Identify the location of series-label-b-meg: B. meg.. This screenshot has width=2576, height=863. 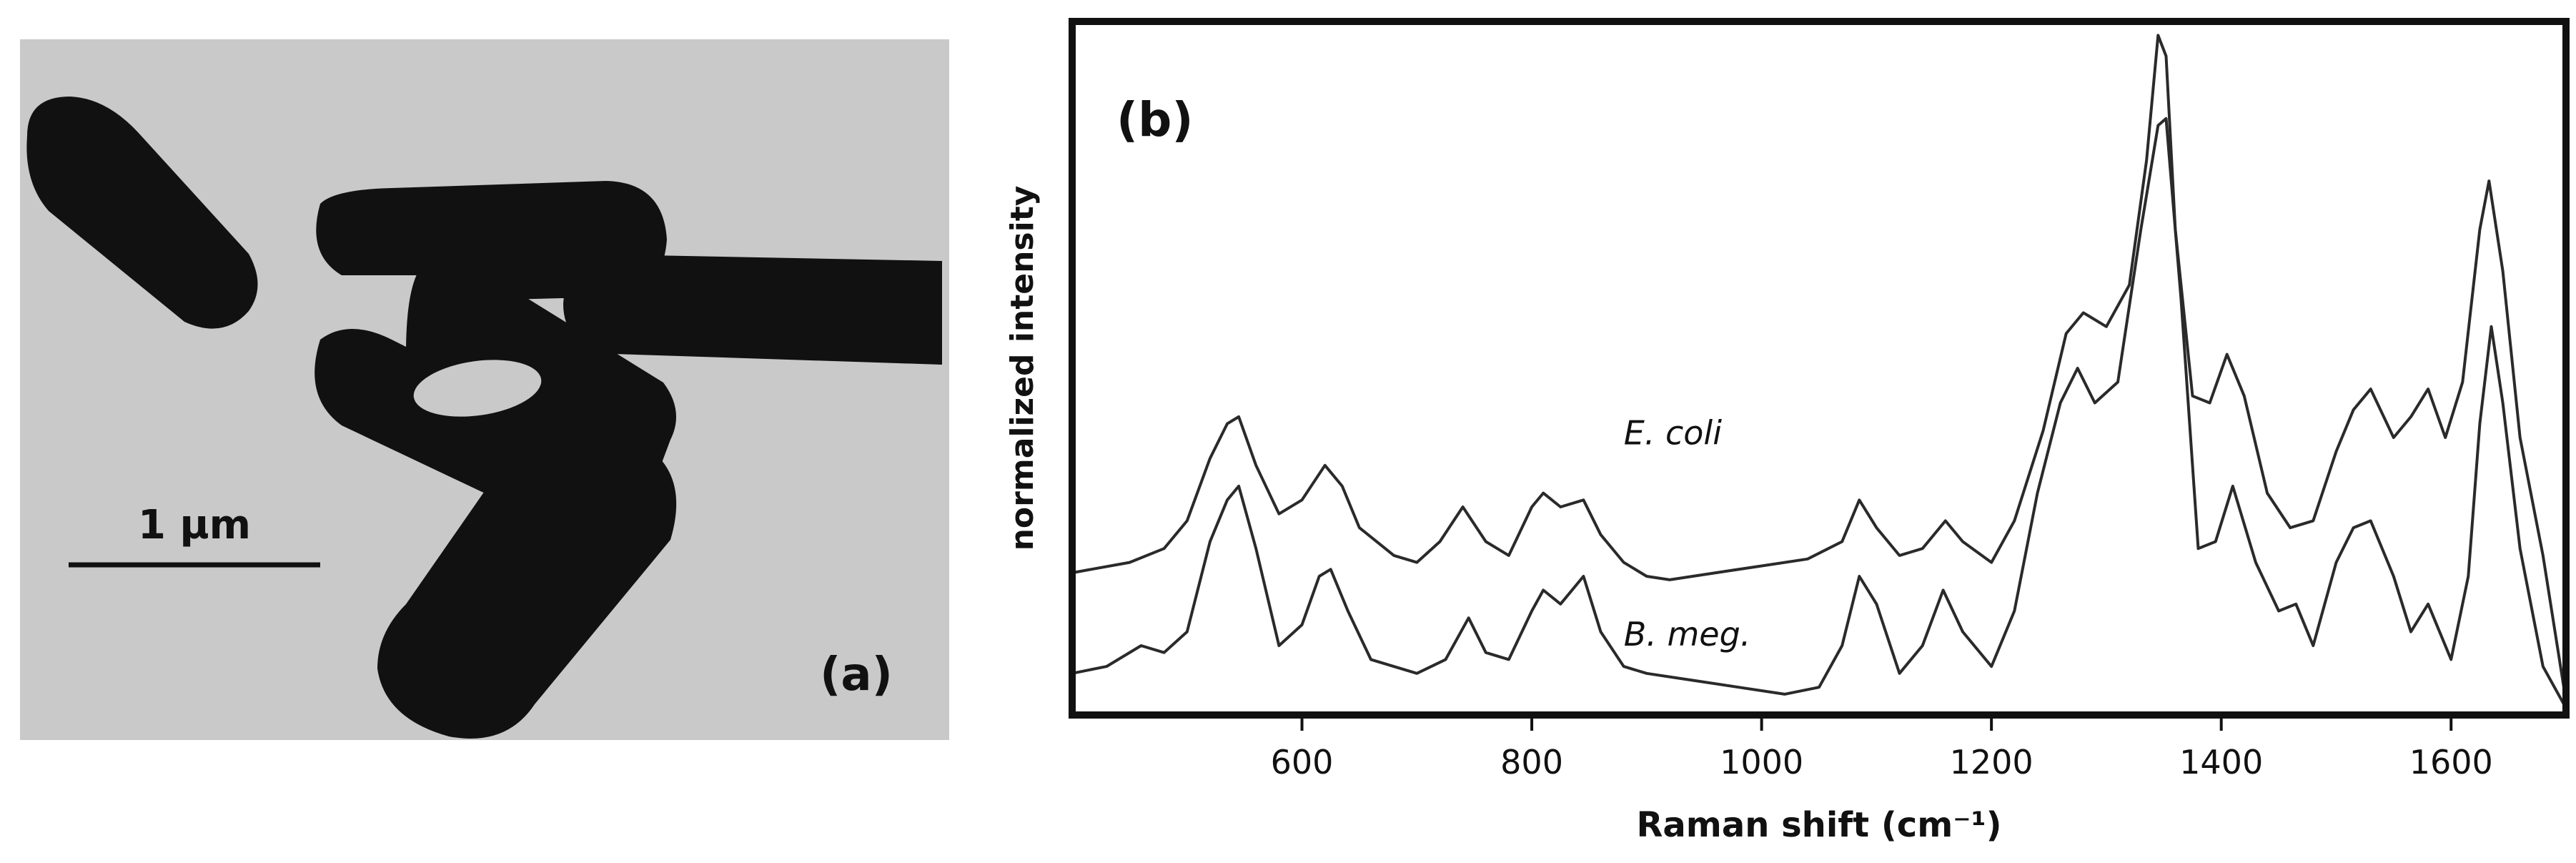
(1688, 634).